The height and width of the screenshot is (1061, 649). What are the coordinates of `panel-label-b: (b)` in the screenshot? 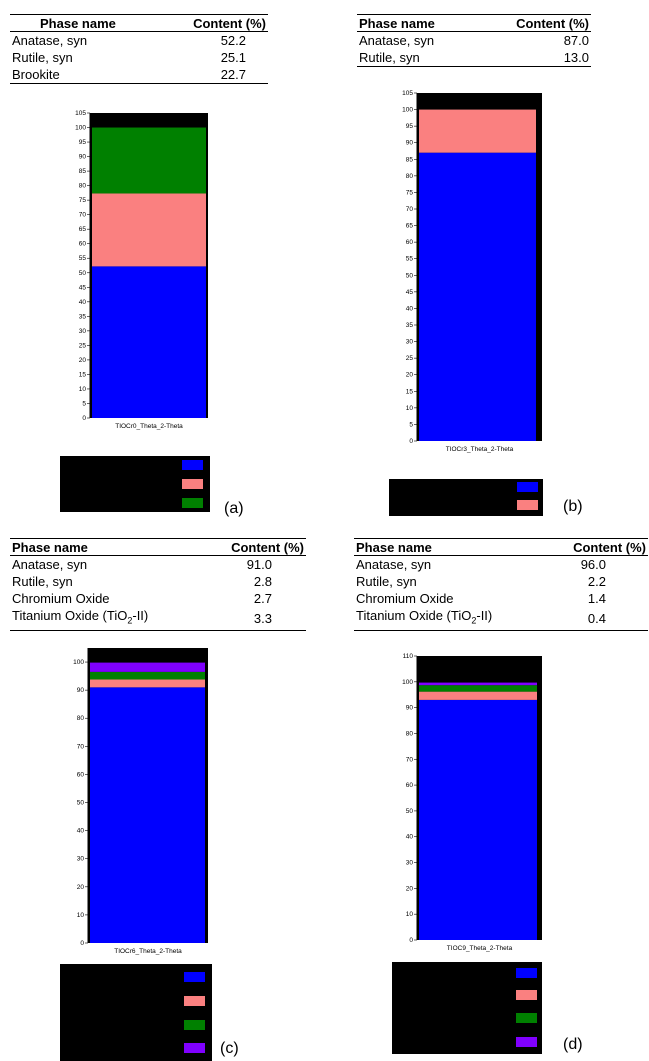 It's located at (573, 506).